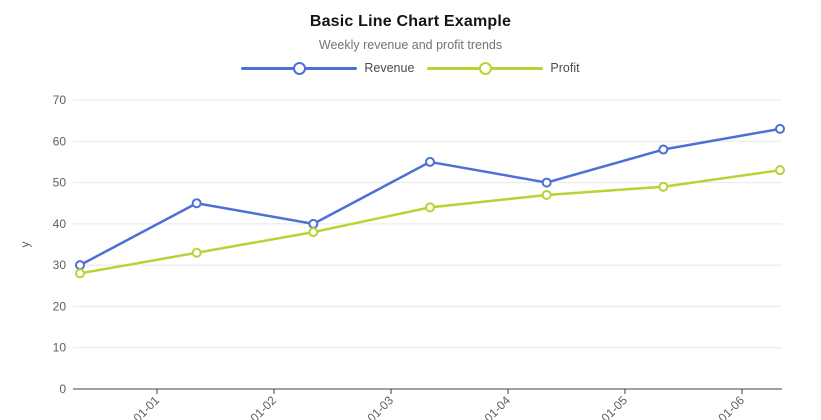 The height and width of the screenshot is (420, 821). What do you see at coordinates (498, 406) in the screenshot?
I see `x-tick-label: 01-04` at bounding box center [498, 406].